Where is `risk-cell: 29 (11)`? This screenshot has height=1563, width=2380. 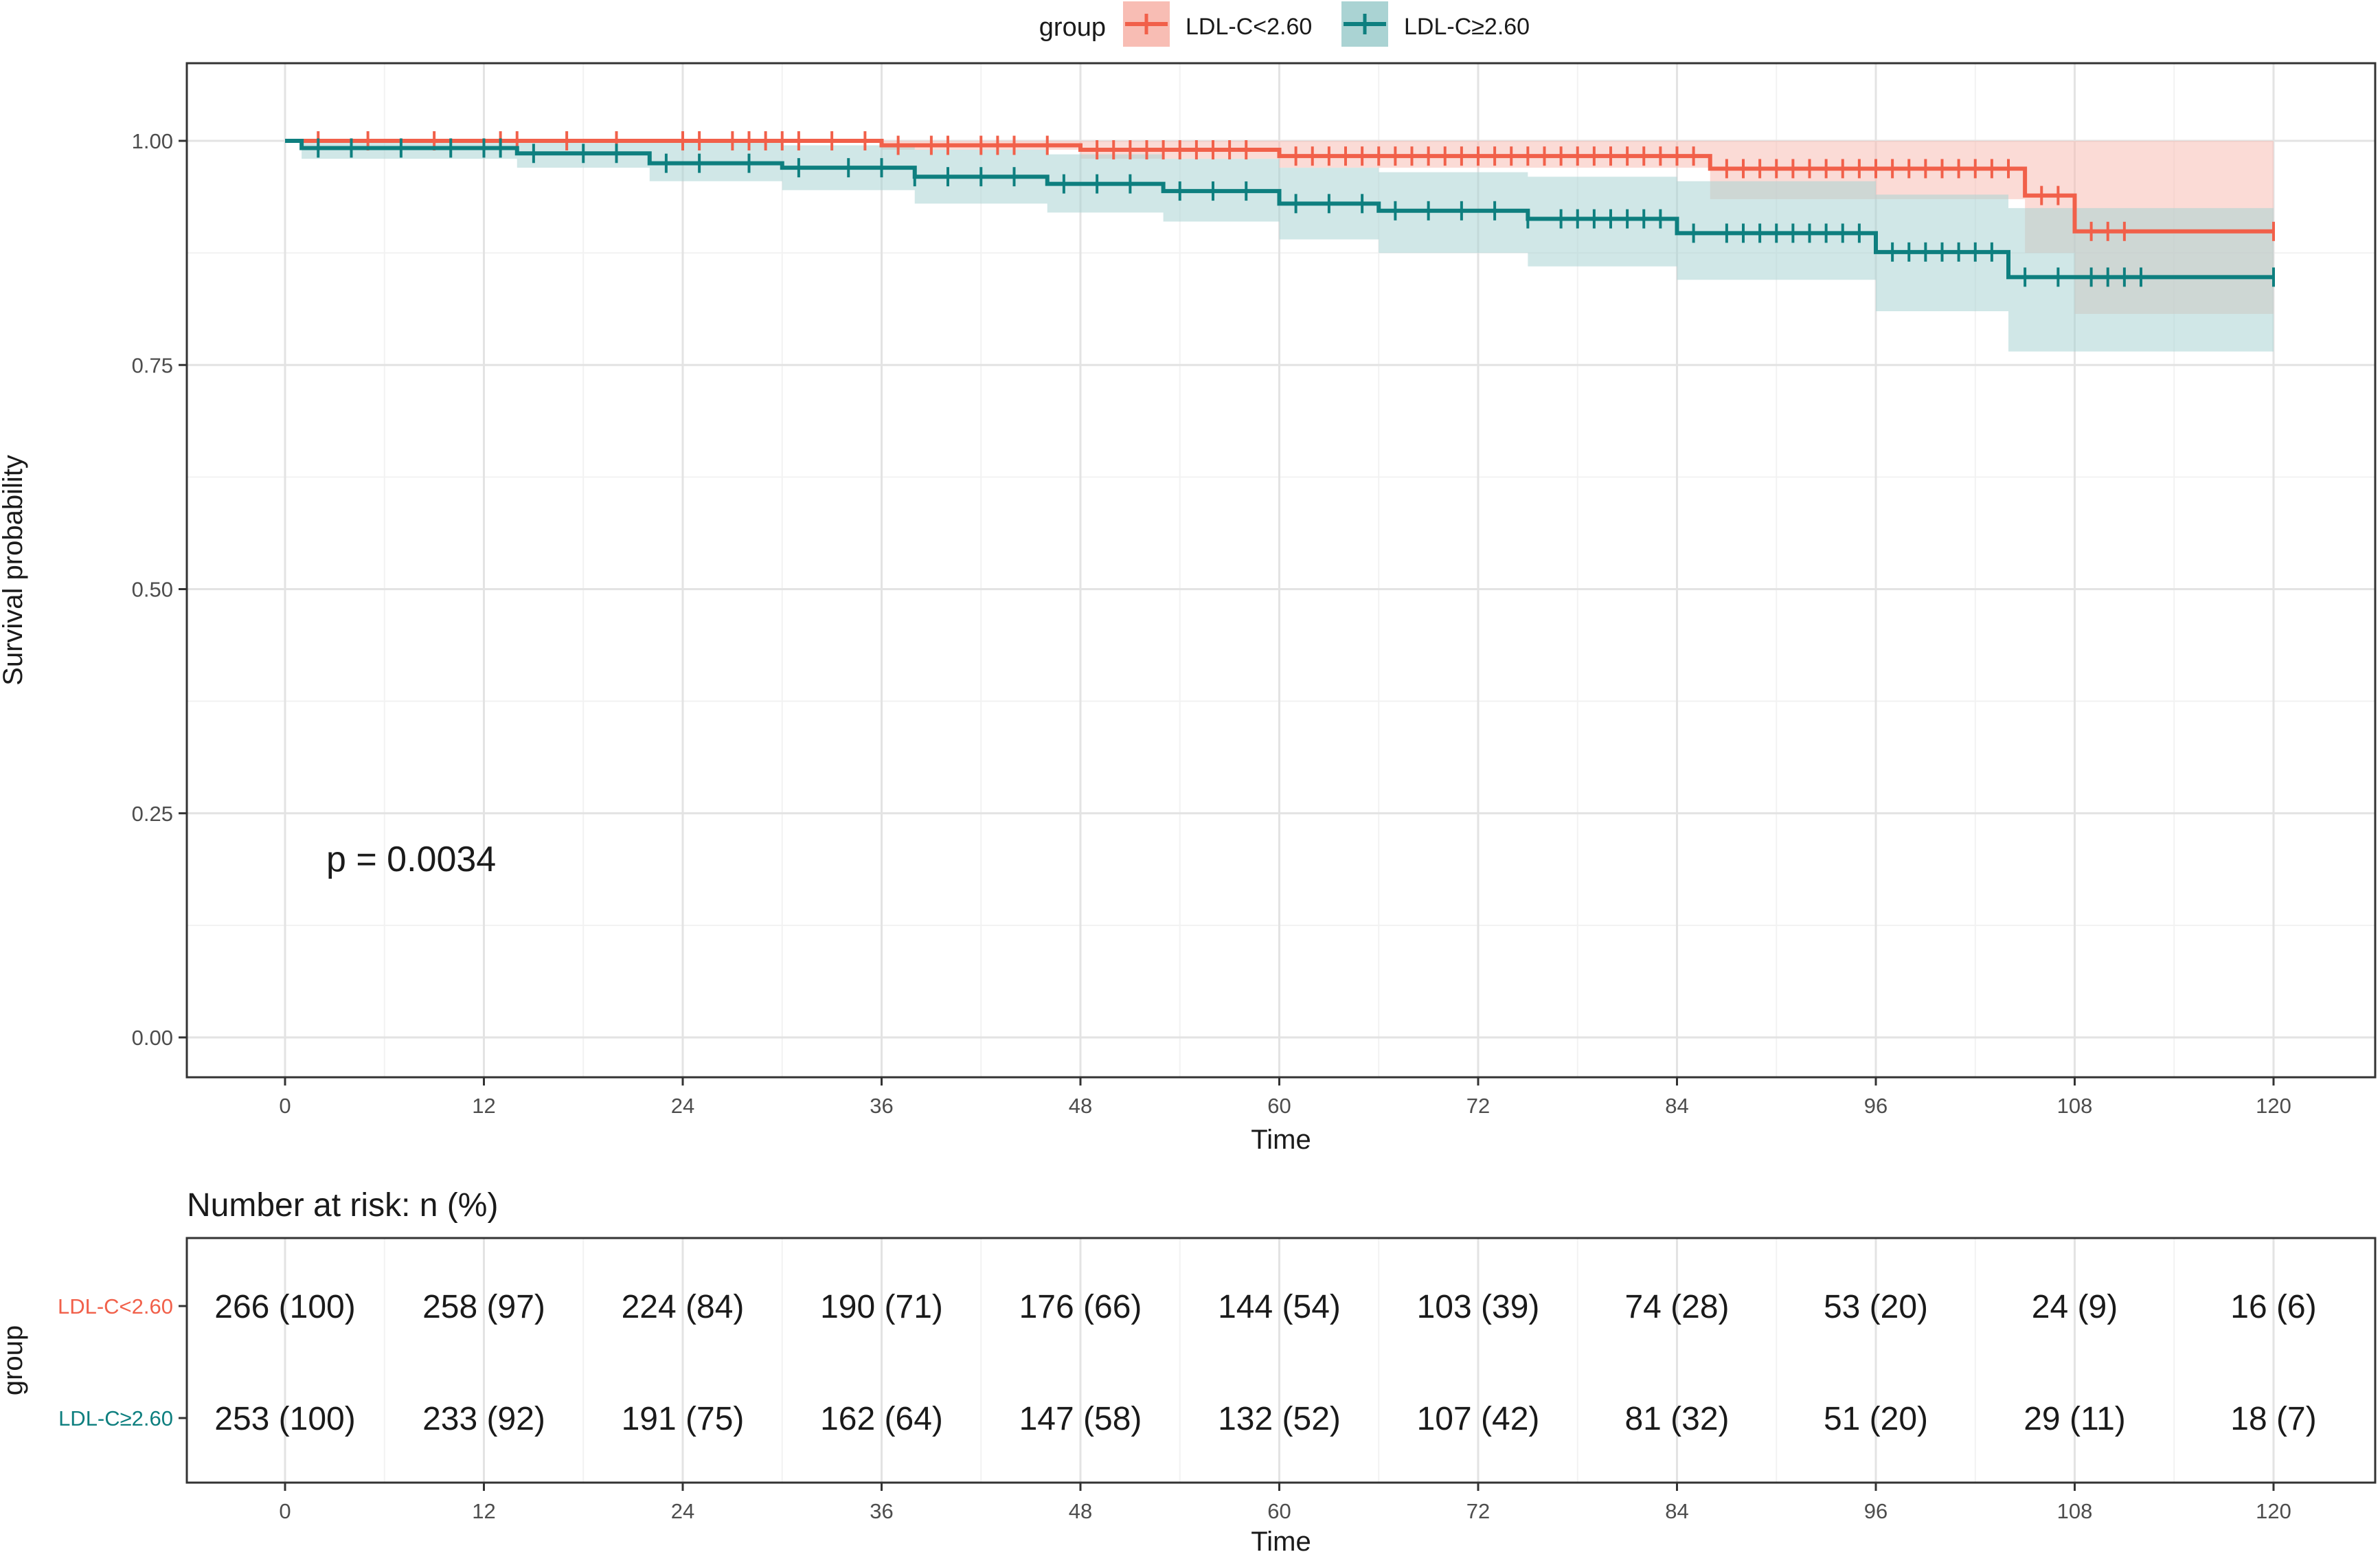
risk-cell: 29 (11) is located at coordinates (2075, 1419).